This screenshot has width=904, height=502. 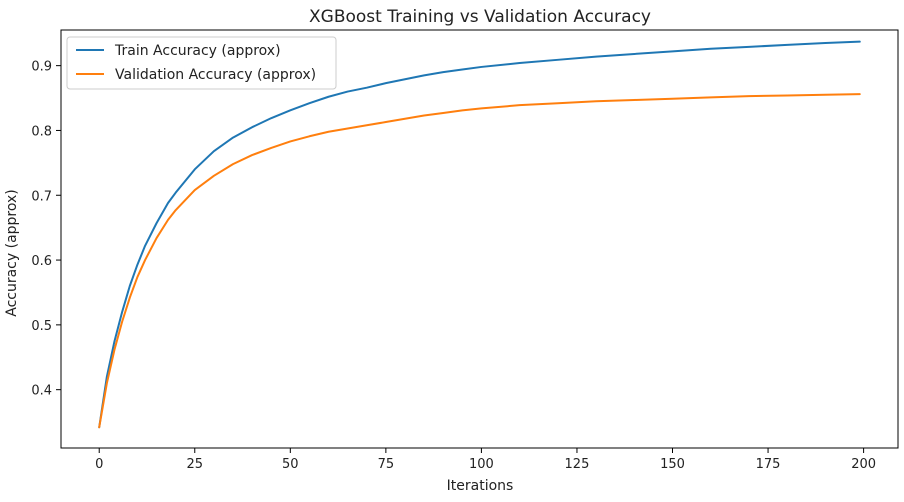 I want to click on y-tick-label: 0.5, so click(x=41, y=326).